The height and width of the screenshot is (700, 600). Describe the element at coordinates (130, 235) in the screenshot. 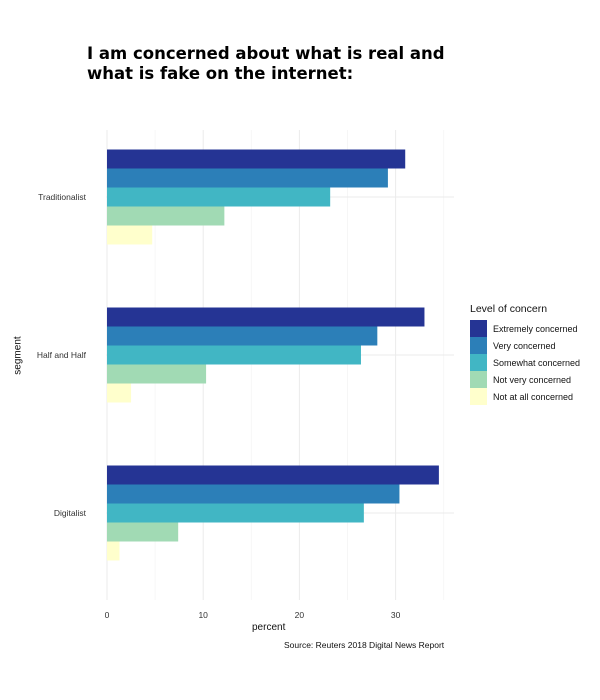

I see `bar-traditionalist-not-at-all-concerned` at that location.